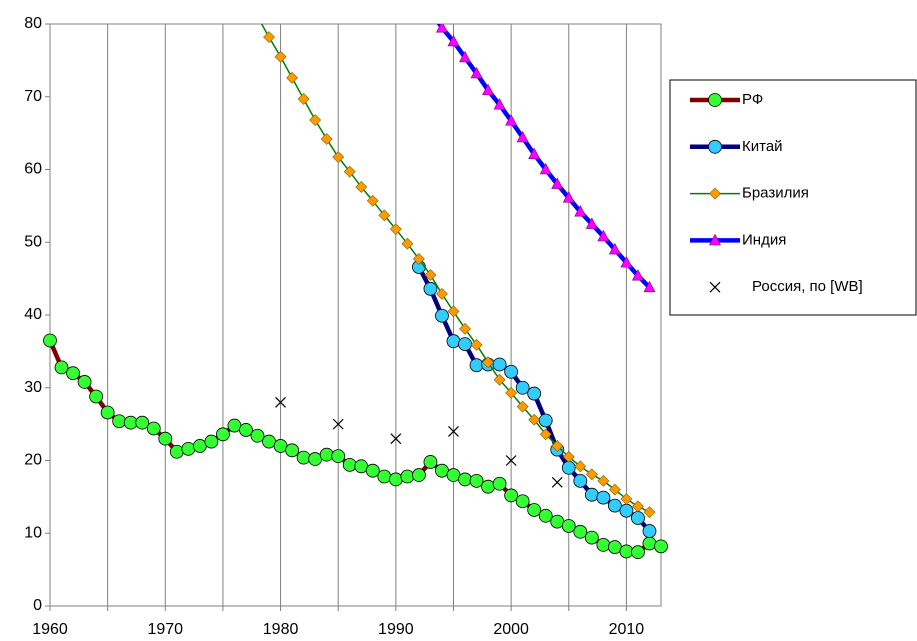  I want to click on y-tick-label: 70, so click(33, 96).